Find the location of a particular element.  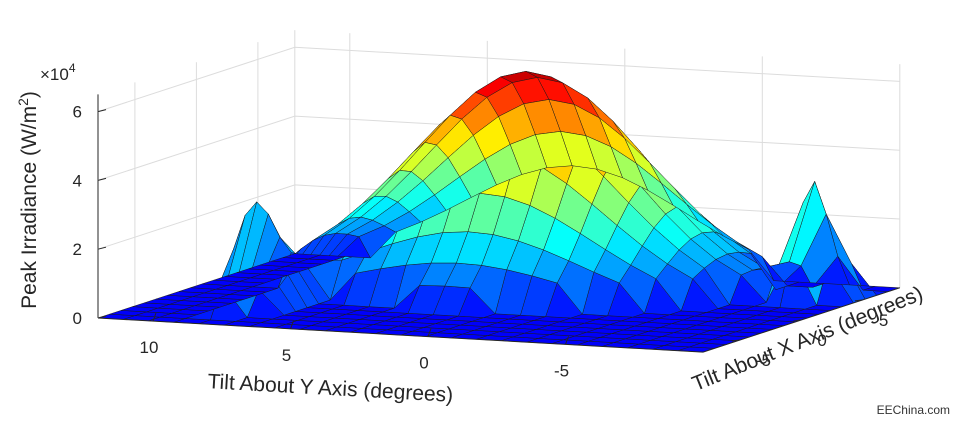

y-tick-label: 0 is located at coordinates (423, 363).